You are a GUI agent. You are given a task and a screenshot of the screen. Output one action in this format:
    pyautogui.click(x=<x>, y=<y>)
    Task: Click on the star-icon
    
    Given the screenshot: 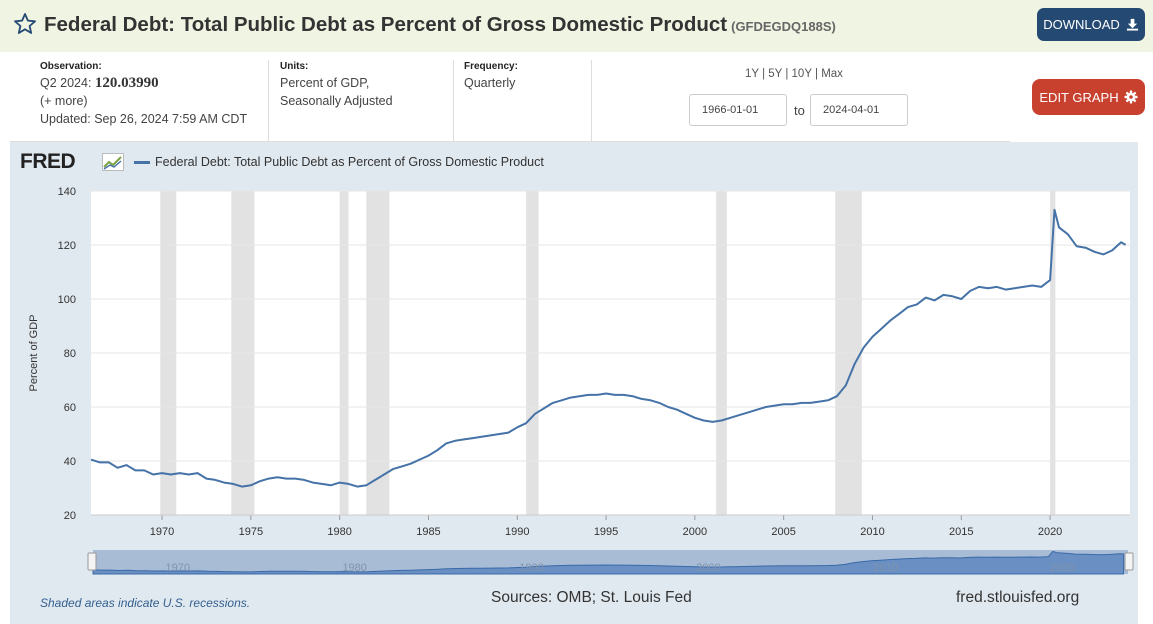 What is the action you would take?
    pyautogui.click(x=25, y=24)
    